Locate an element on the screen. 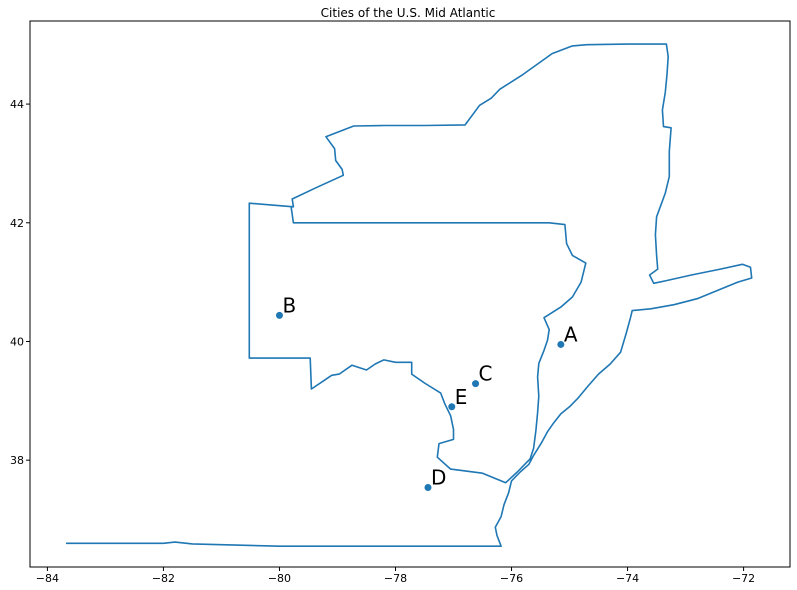  city-label-e: E is located at coordinates (461, 397).